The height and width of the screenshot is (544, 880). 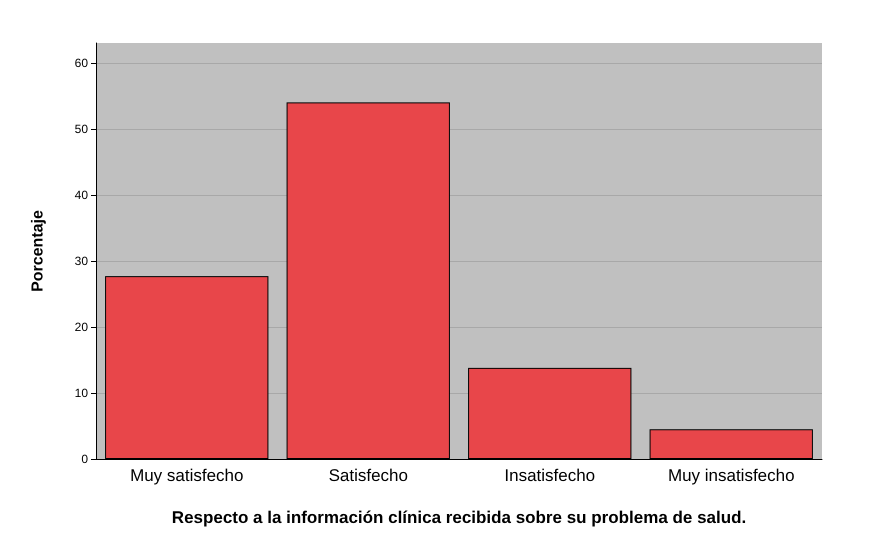 What do you see at coordinates (459, 517) in the screenshot?
I see `x-axis-title: Respecto a la información clínica recibida sobre su problema de salud.` at bounding box center [459, 517].